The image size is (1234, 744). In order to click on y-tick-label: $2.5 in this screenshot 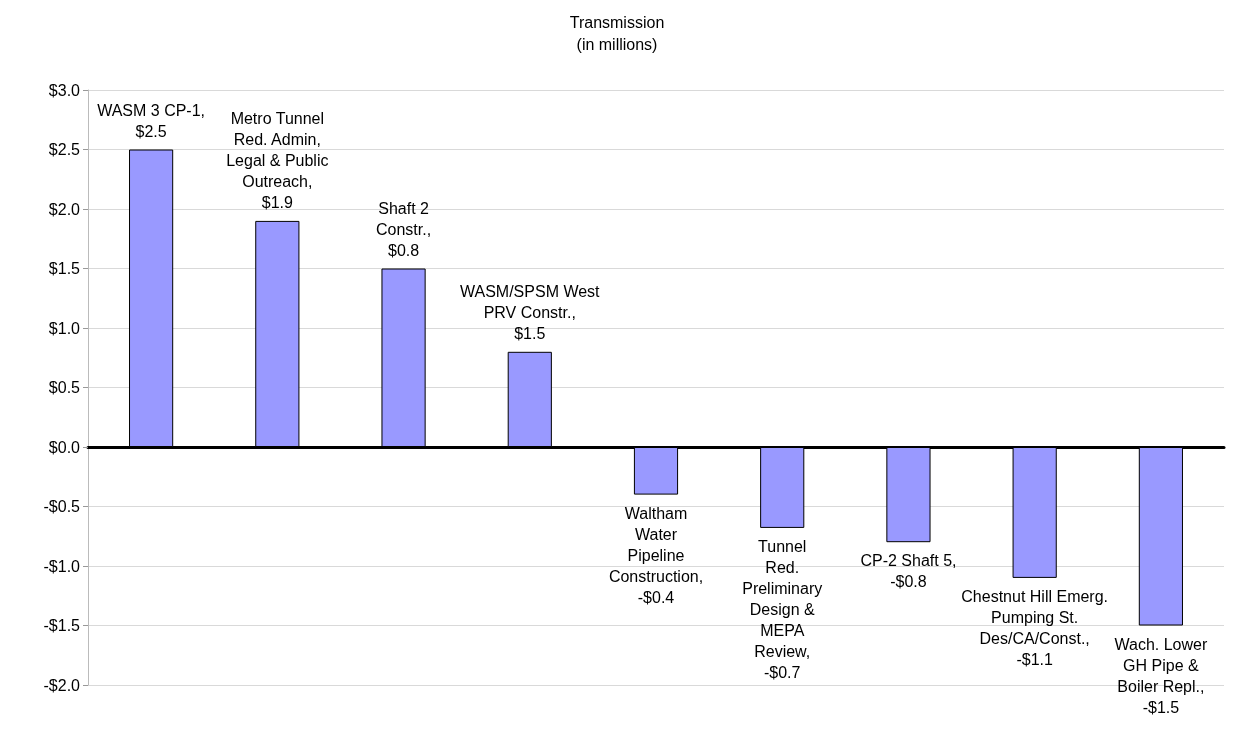, I will do `click(64, 149)`.